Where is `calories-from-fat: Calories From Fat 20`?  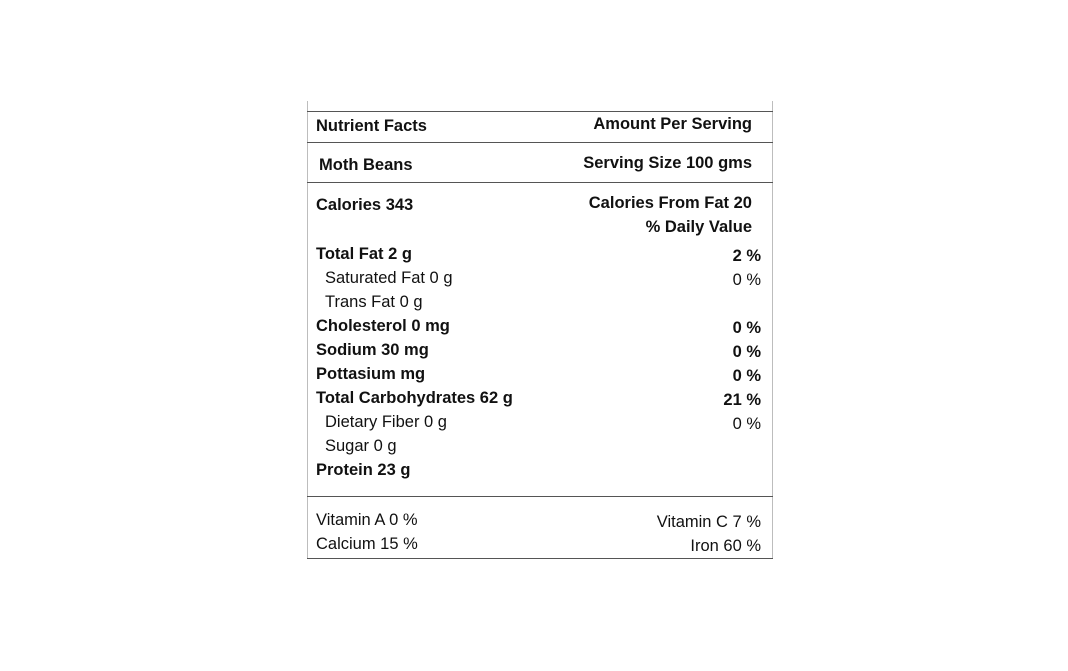 calories-from-fat: Calories From Fat 20 is located at coordinates (670, 203).